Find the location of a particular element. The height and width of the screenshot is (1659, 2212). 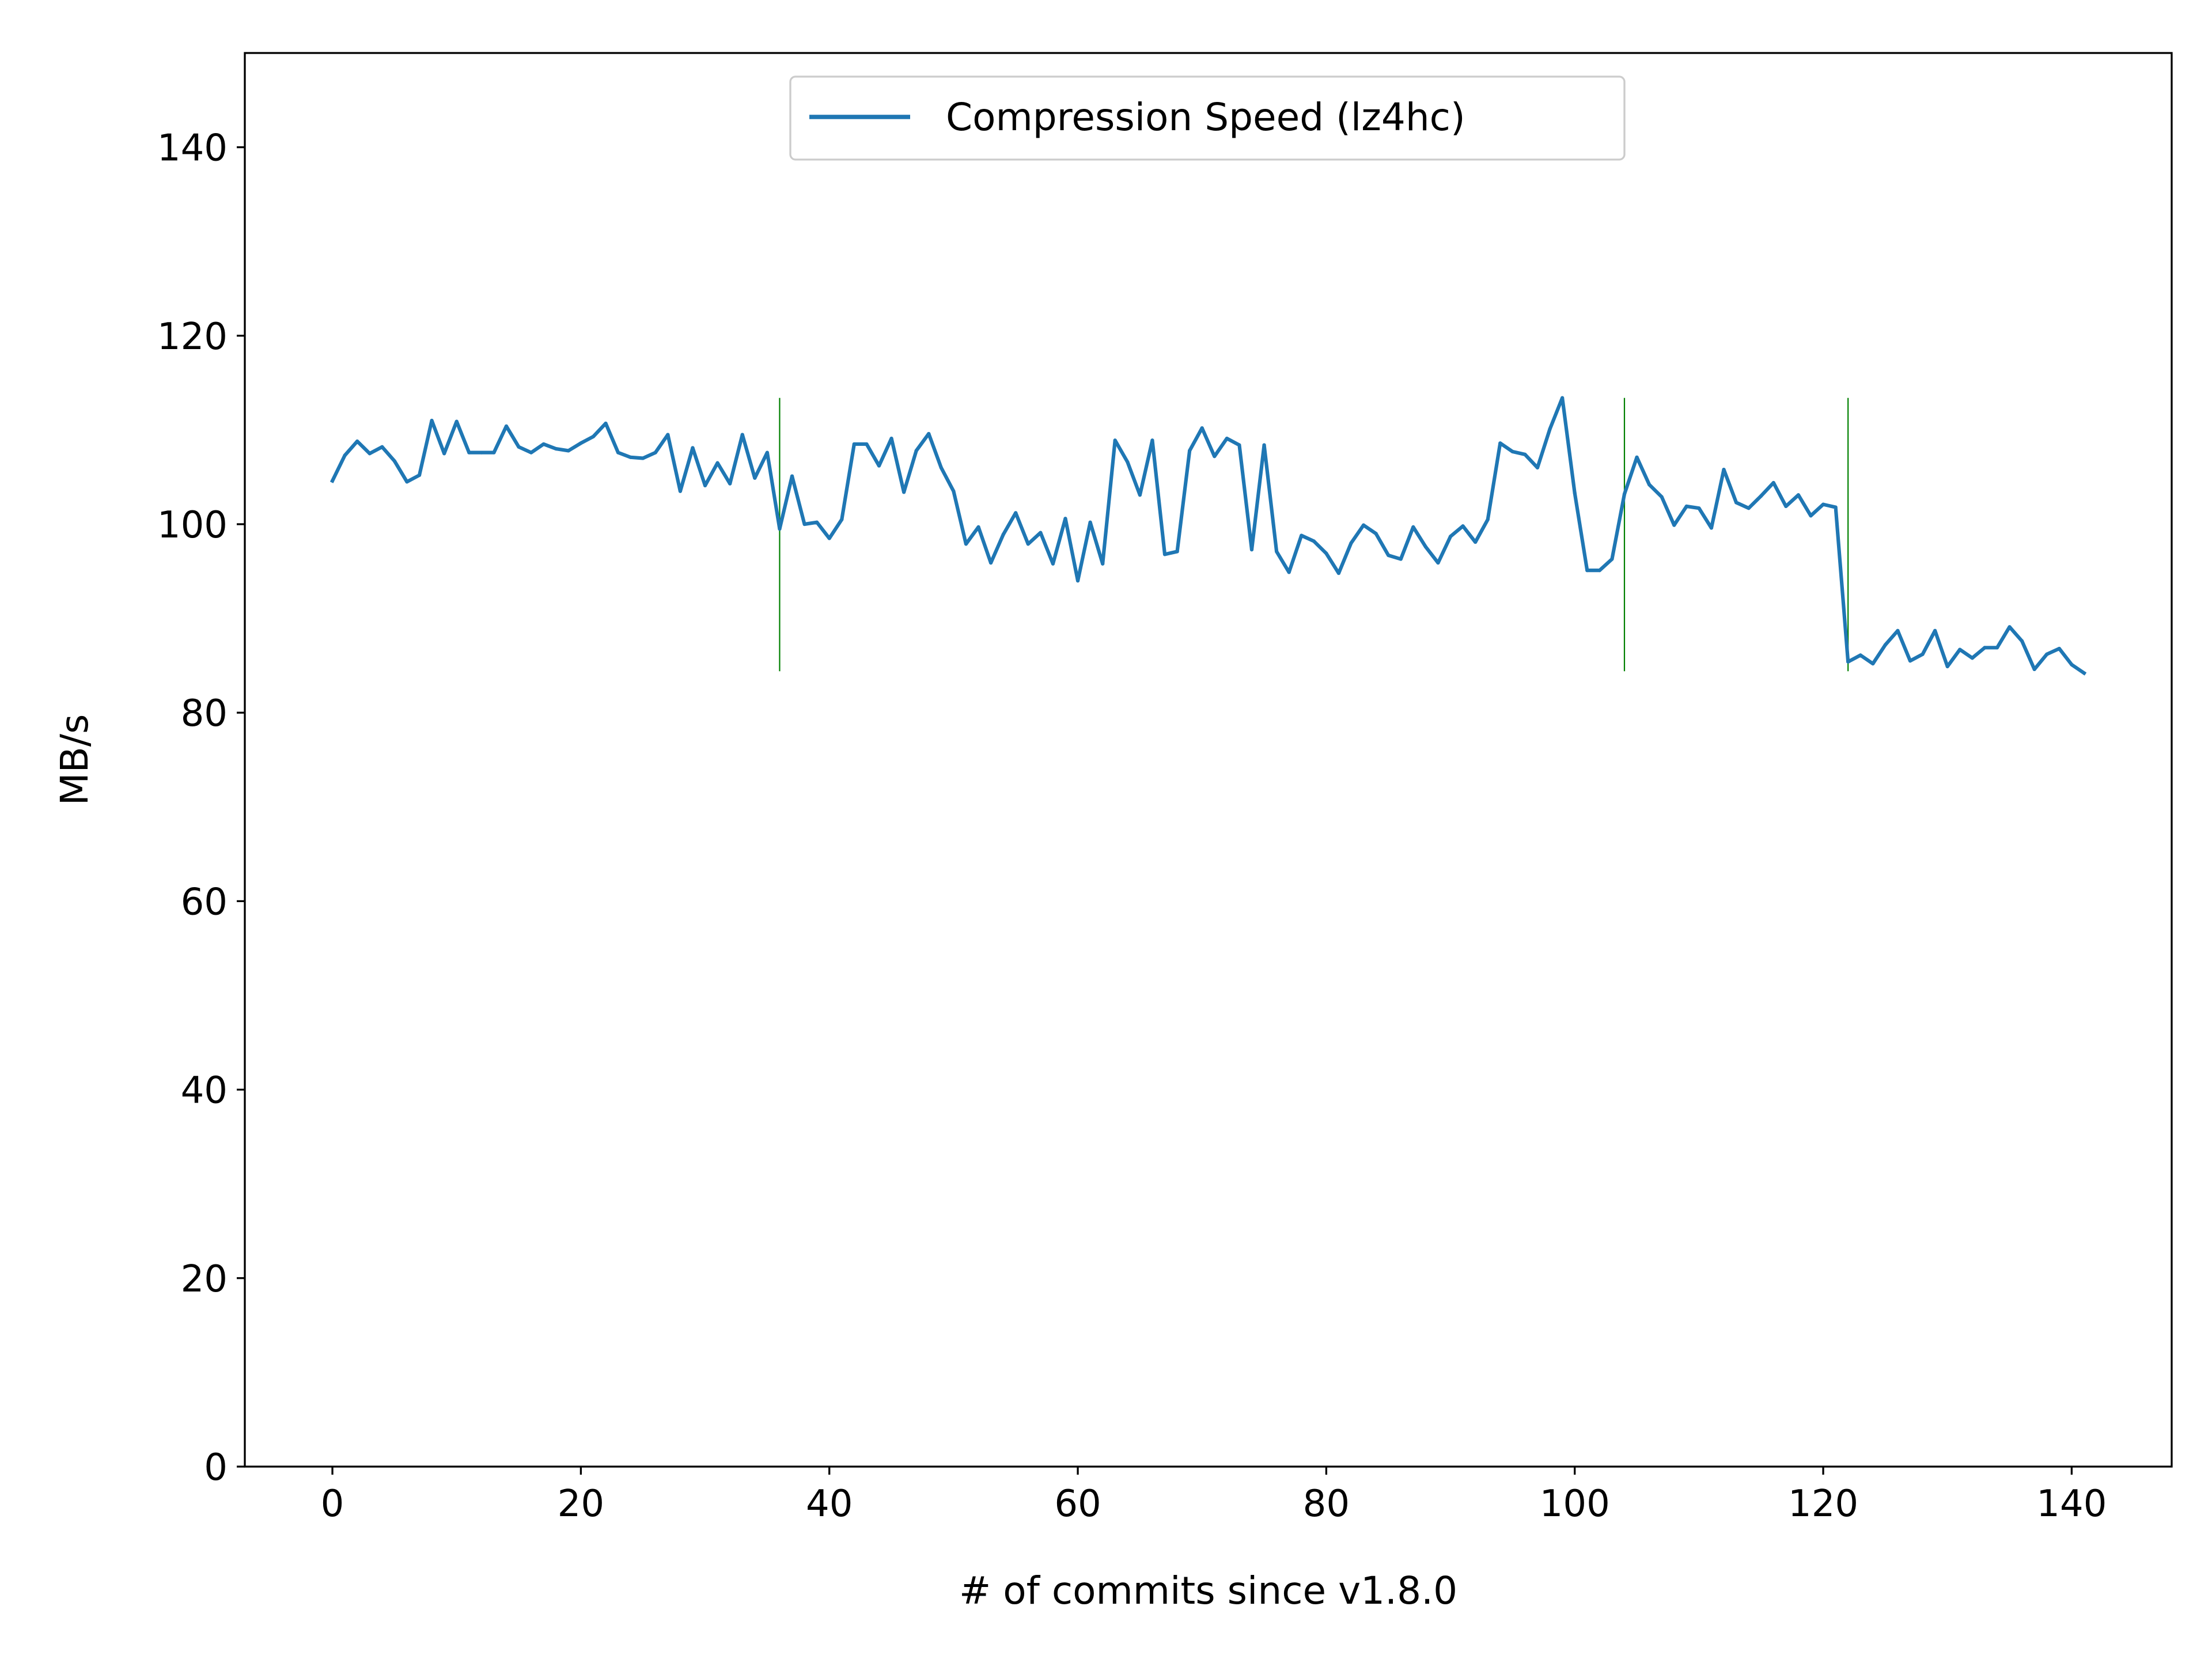

y-tick-label: 100 is located at coordinates (192, 525).